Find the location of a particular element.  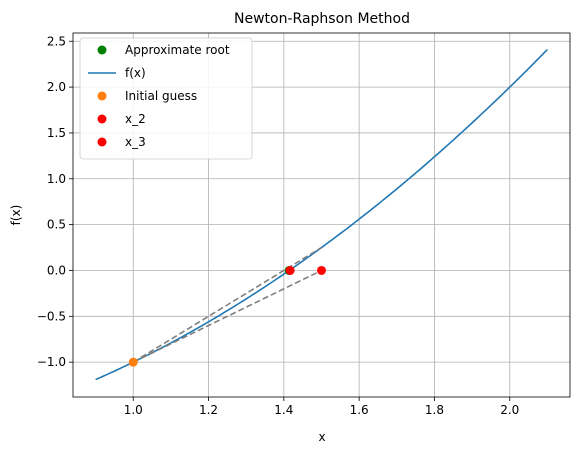

y-tick-label: 0.0 is located at coordinates (56, 270).